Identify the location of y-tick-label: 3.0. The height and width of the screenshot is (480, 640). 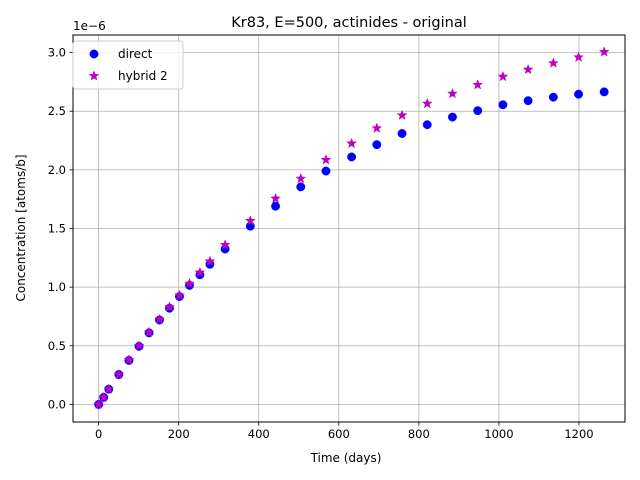
(57, 53).